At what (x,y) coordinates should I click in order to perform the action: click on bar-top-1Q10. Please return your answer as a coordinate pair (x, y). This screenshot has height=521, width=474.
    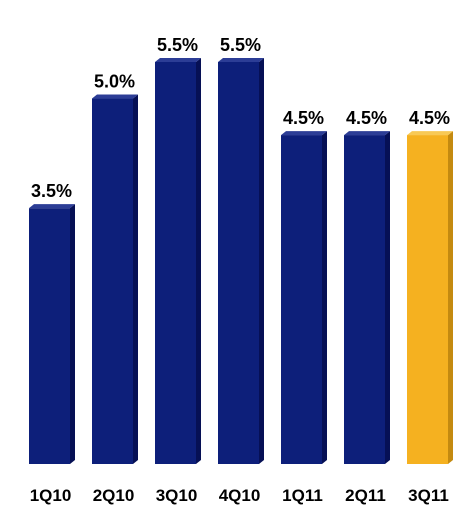
    Looking at the image, I should click on (52, 206).